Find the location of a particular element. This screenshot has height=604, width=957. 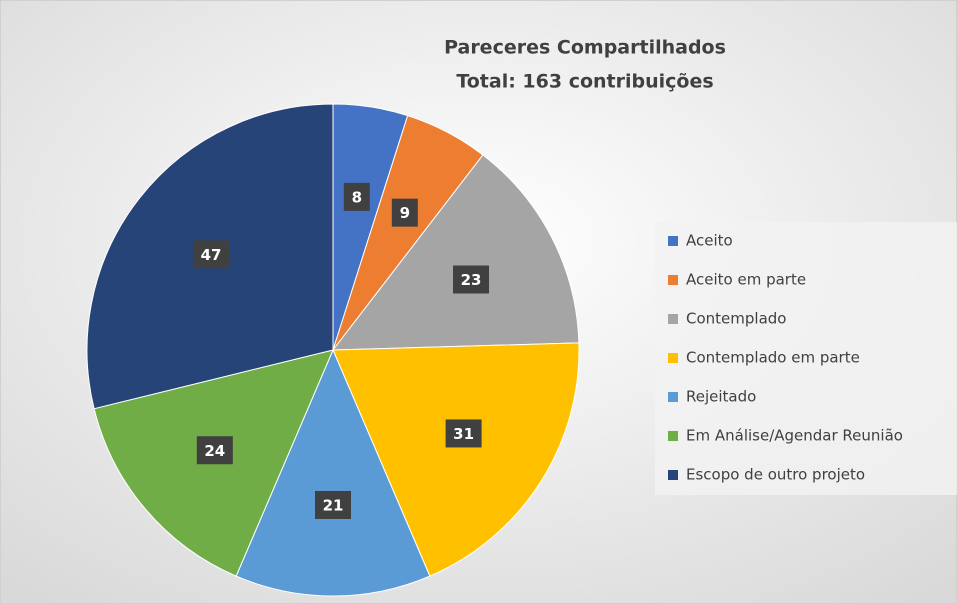

data-label: 8 is located at coordinates (357, 197).